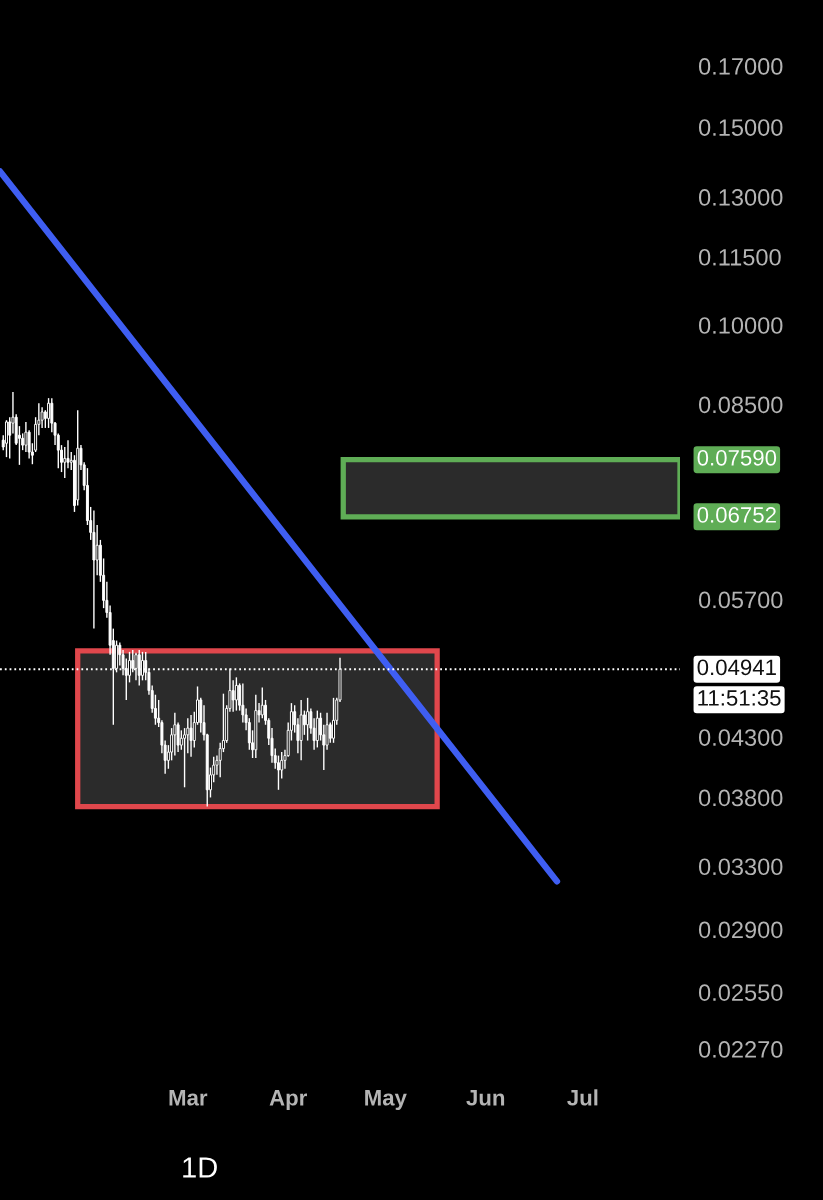 Image resolution: width=823 pixels, height=1200 pixels. What do you see at coordinates (739, 698) in the screenshot?
I see `annotation: 11:51:35` at bounding box center [739, 698].